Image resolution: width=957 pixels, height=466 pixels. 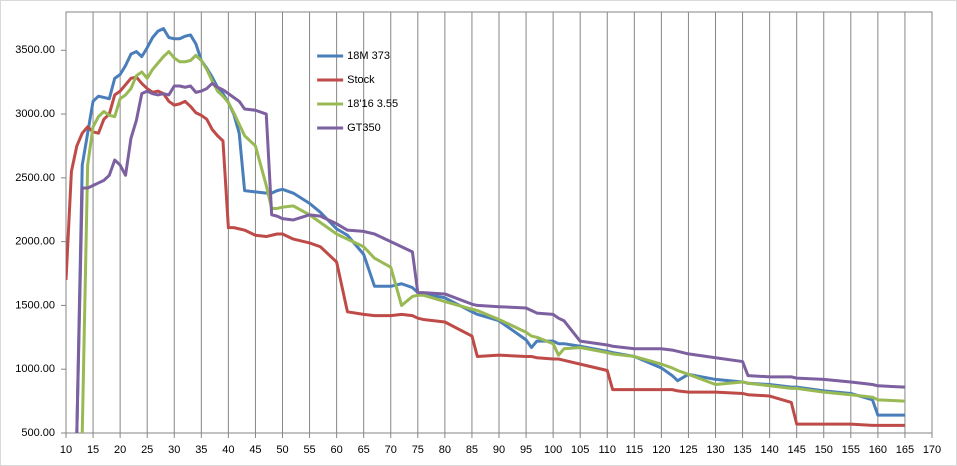 What do you see at coordinates (309, 450) in the screenshot?
I see `x-tick-label: 55` at bounding box center [309, 450].